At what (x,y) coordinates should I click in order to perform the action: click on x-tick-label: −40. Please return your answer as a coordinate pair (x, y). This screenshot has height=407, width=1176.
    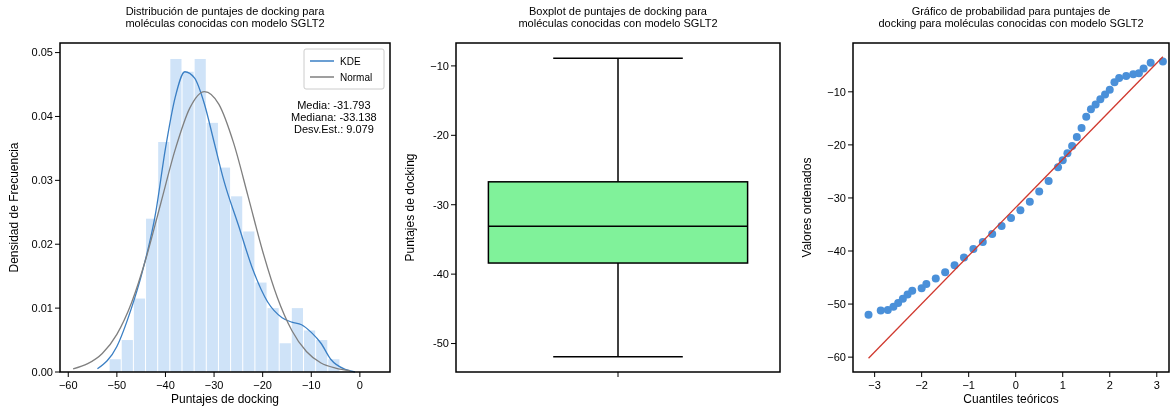
    Looking at the image, I should click on (165, 385).